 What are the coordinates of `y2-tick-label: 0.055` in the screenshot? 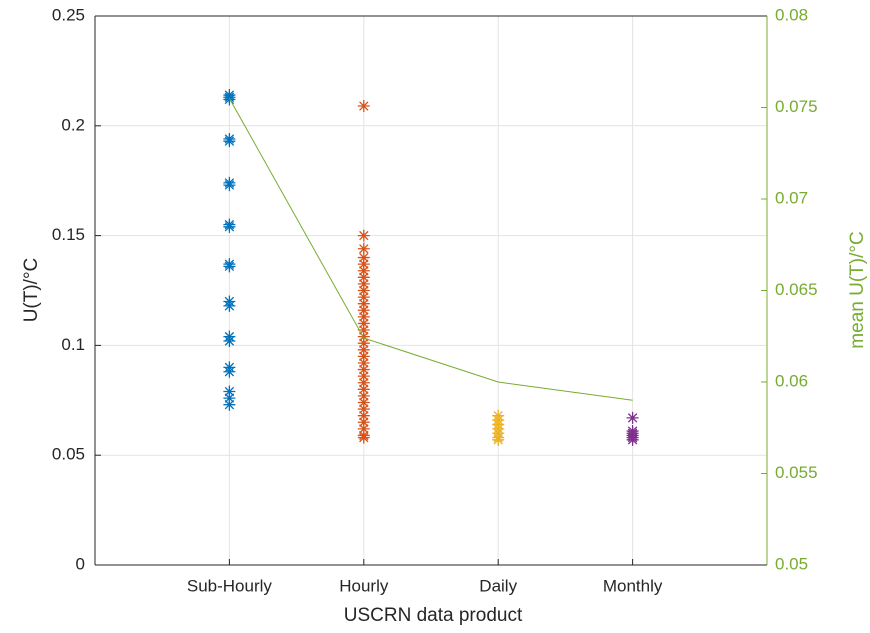 It's located at (796, 472).